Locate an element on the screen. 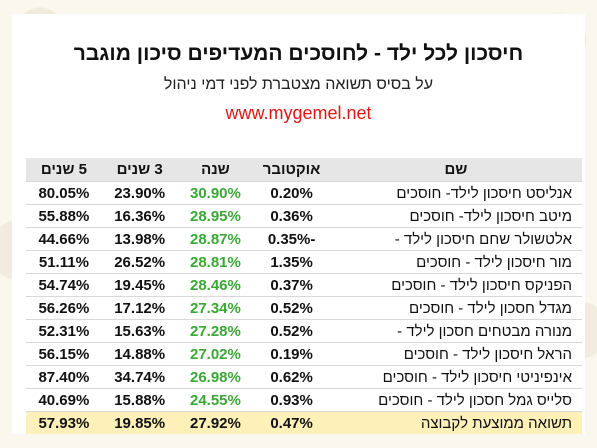 Image resolution: width=597 pixels, height=448 pixels. year-return: 27.28% is located at coordinates (215, 331).